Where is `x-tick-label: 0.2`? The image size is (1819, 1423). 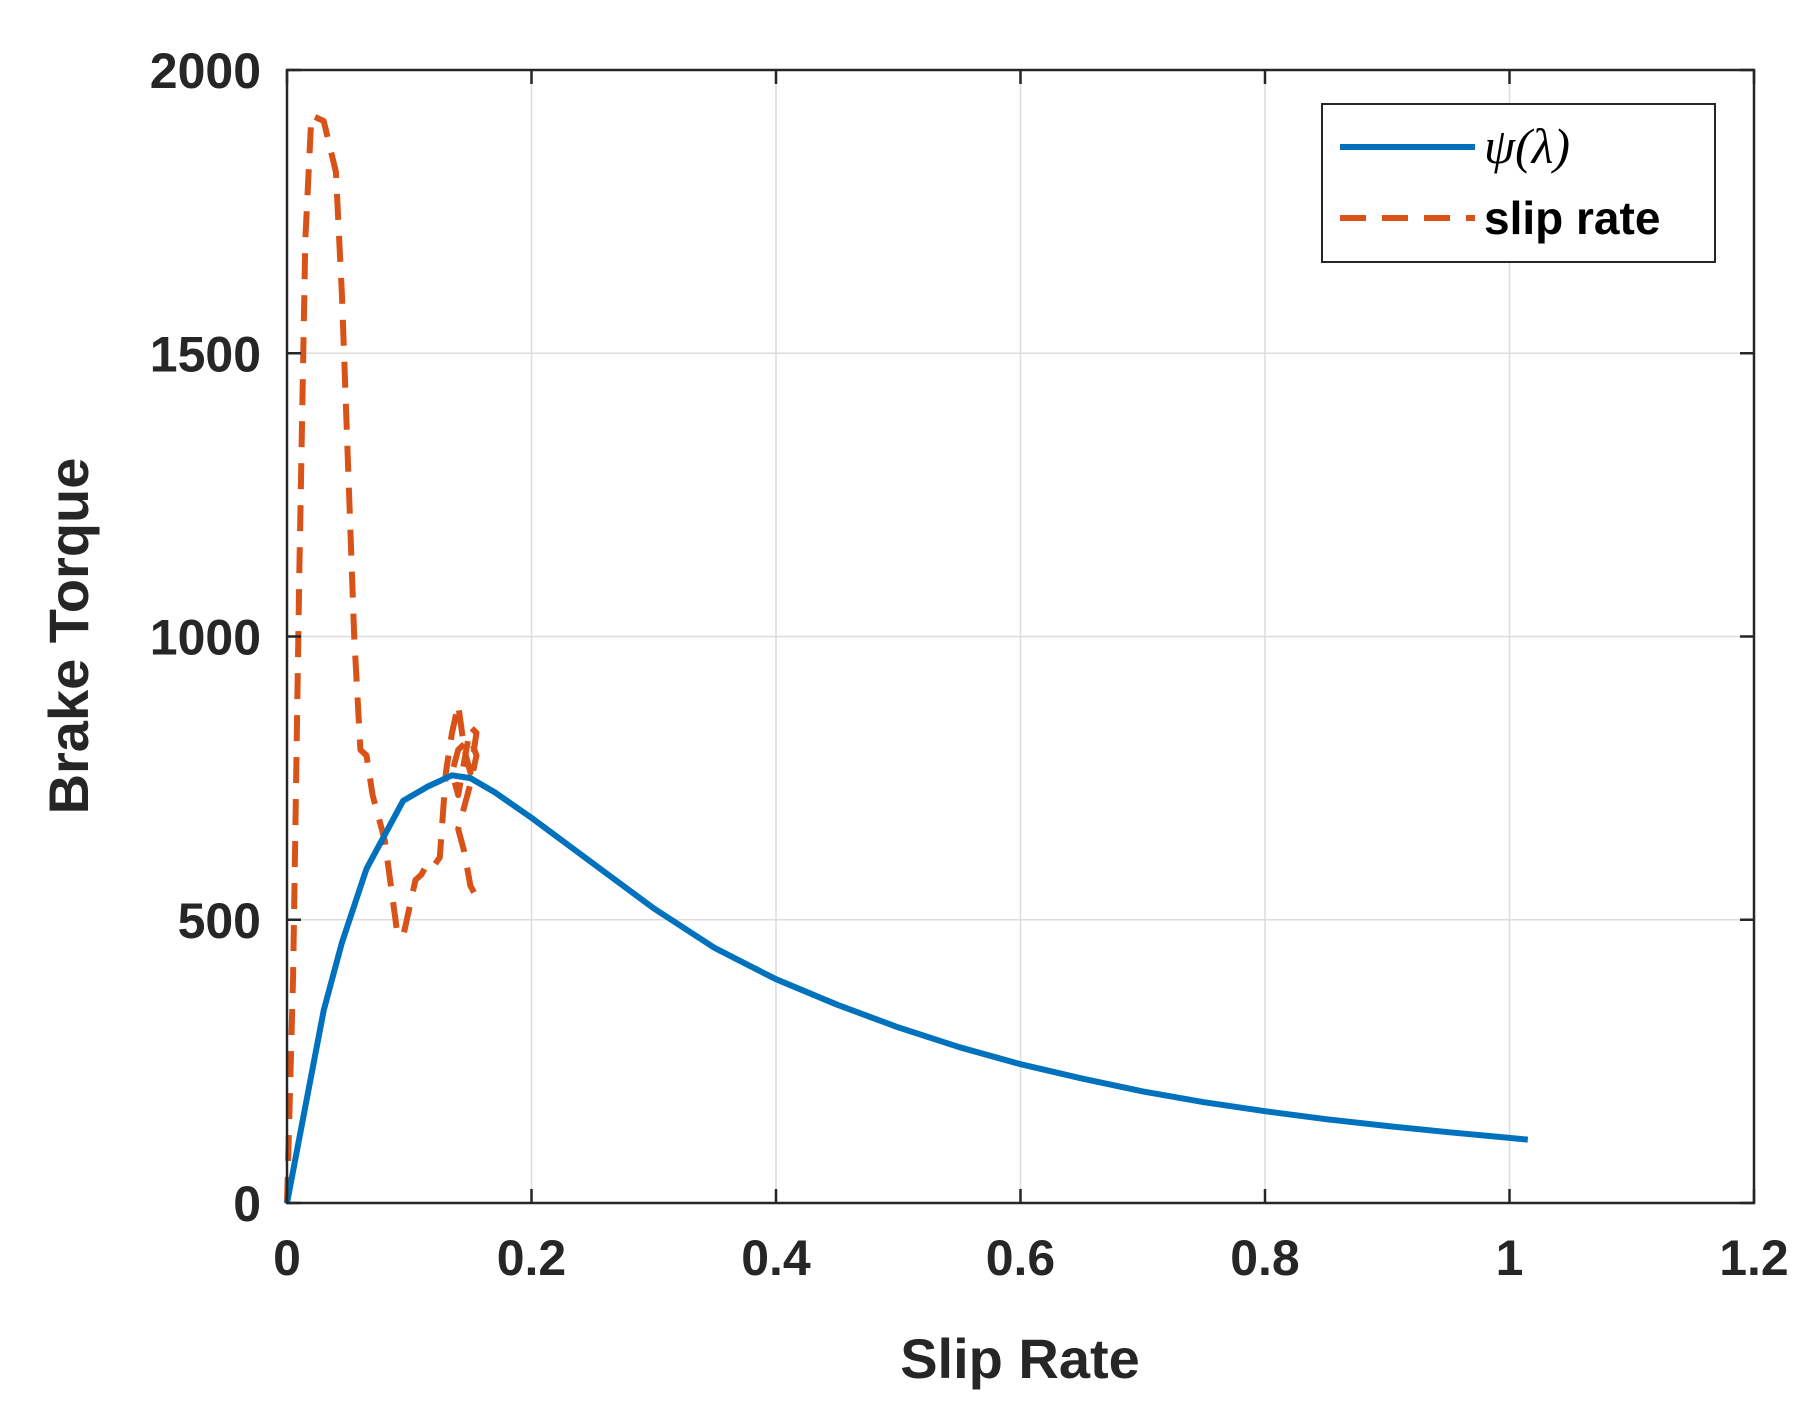
x-tick-label: 0.2 is located at coordinates (532, 1258).